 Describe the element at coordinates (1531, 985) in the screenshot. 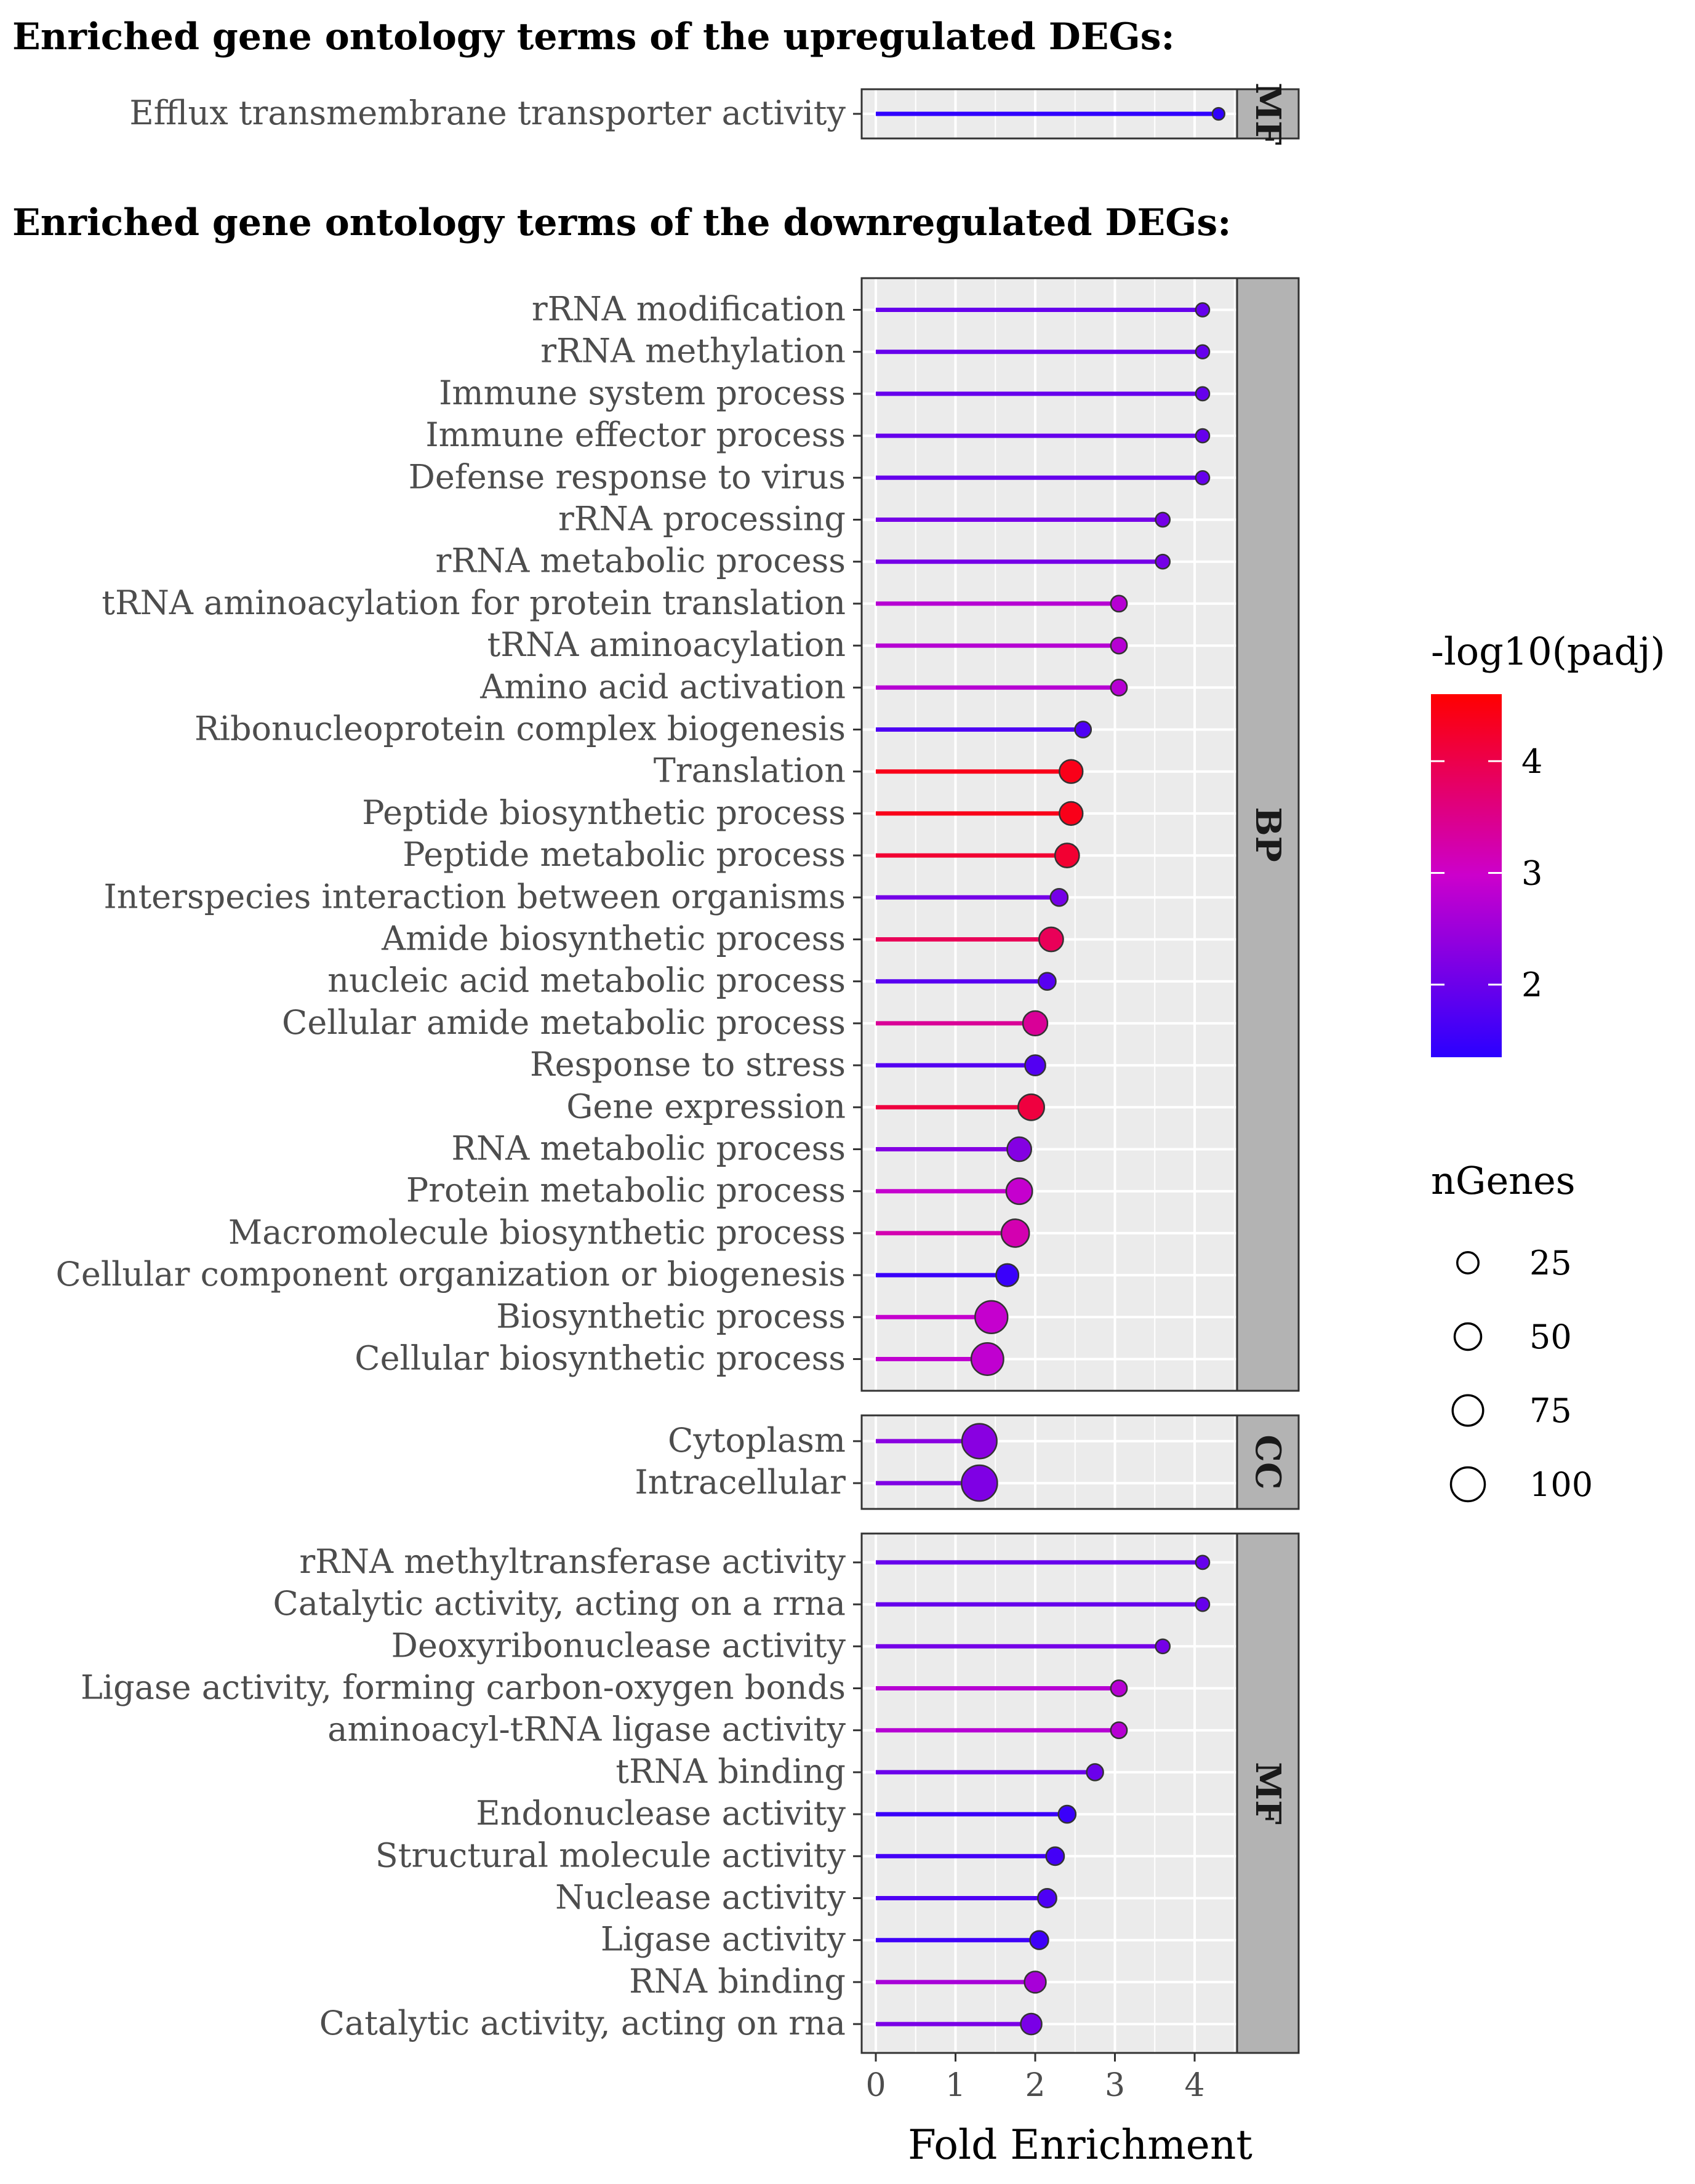

I see `color-legend-label: 2` at that location.